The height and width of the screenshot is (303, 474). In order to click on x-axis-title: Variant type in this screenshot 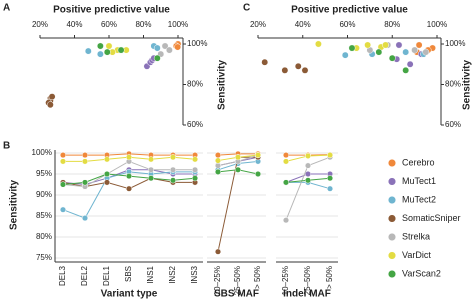, I will do `click(129, 294)`.